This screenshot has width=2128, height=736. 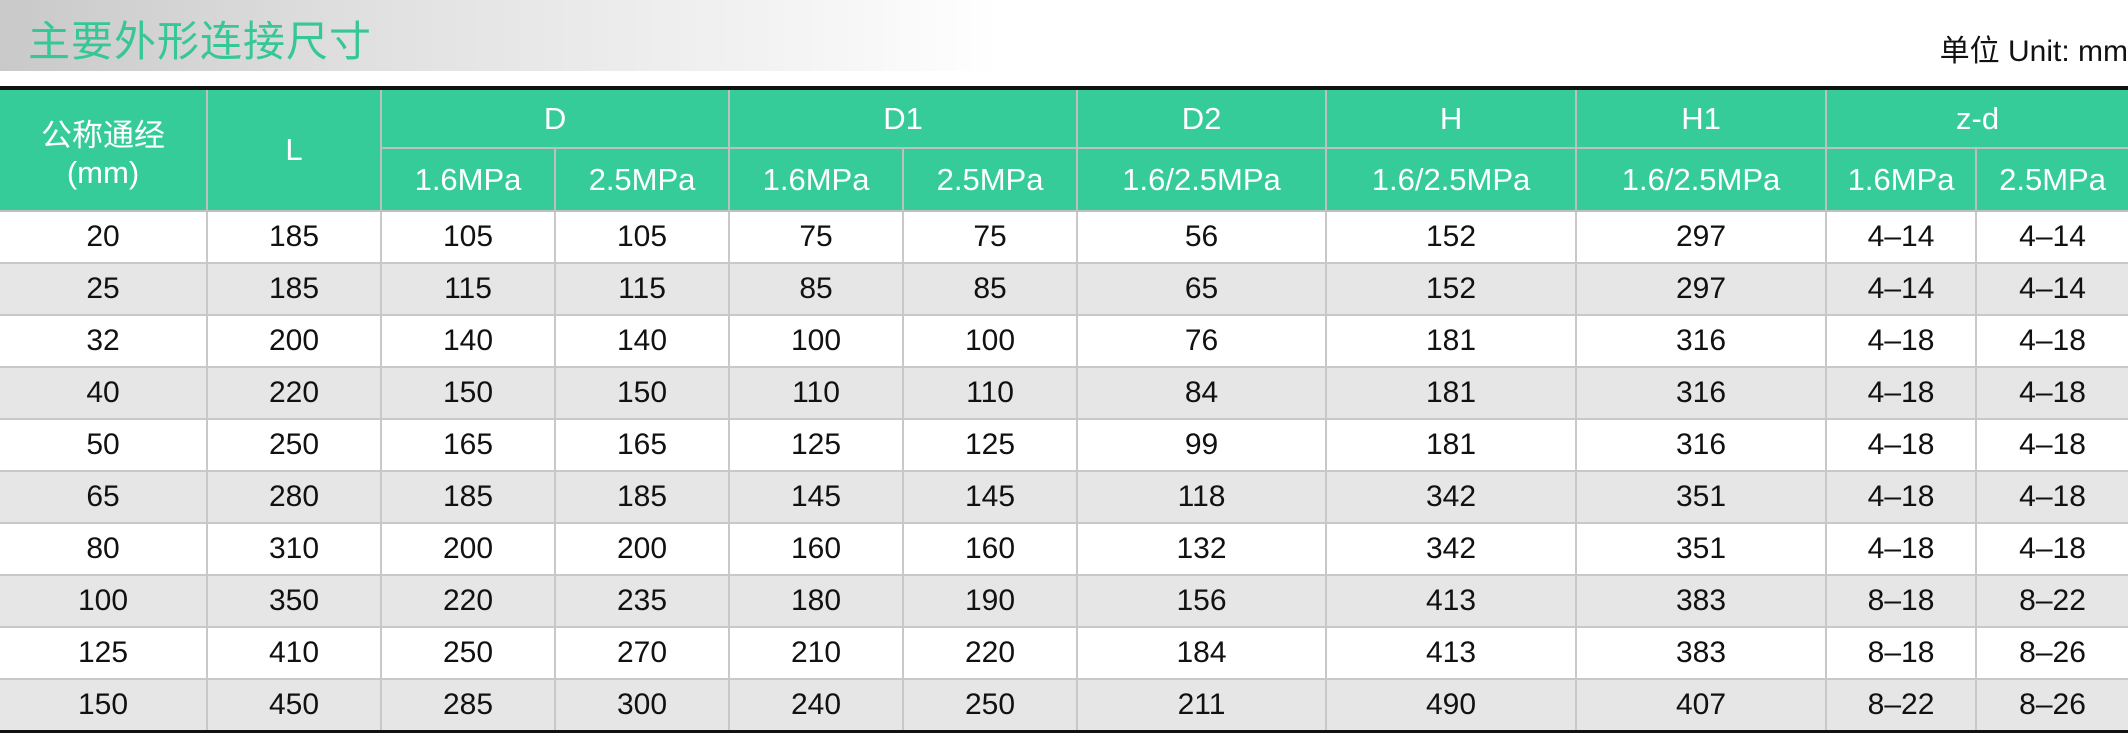 I want to click on table-row: 40 220 150 150 110 110 84 181 316 4–18 4–18, so click(x=1064, y=393).